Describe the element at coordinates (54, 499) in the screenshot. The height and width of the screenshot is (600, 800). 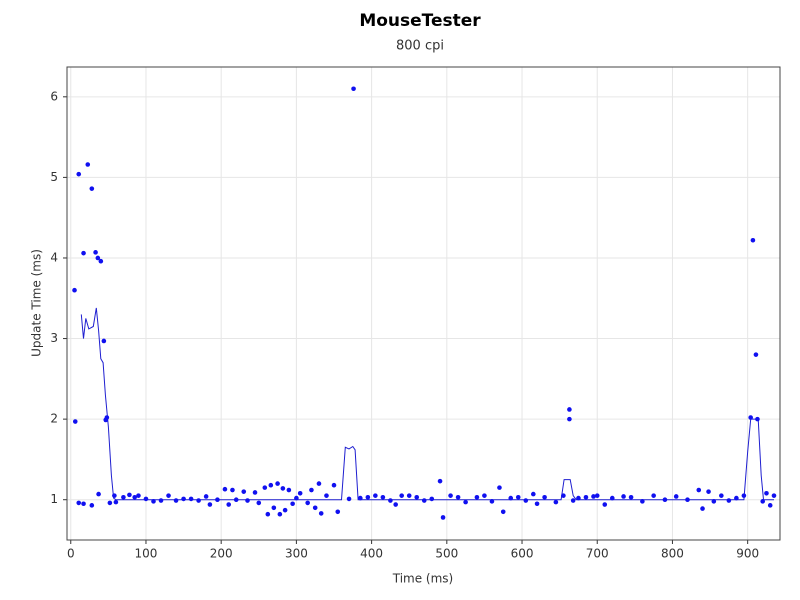
I see `y-tick-label: 1` at that location.